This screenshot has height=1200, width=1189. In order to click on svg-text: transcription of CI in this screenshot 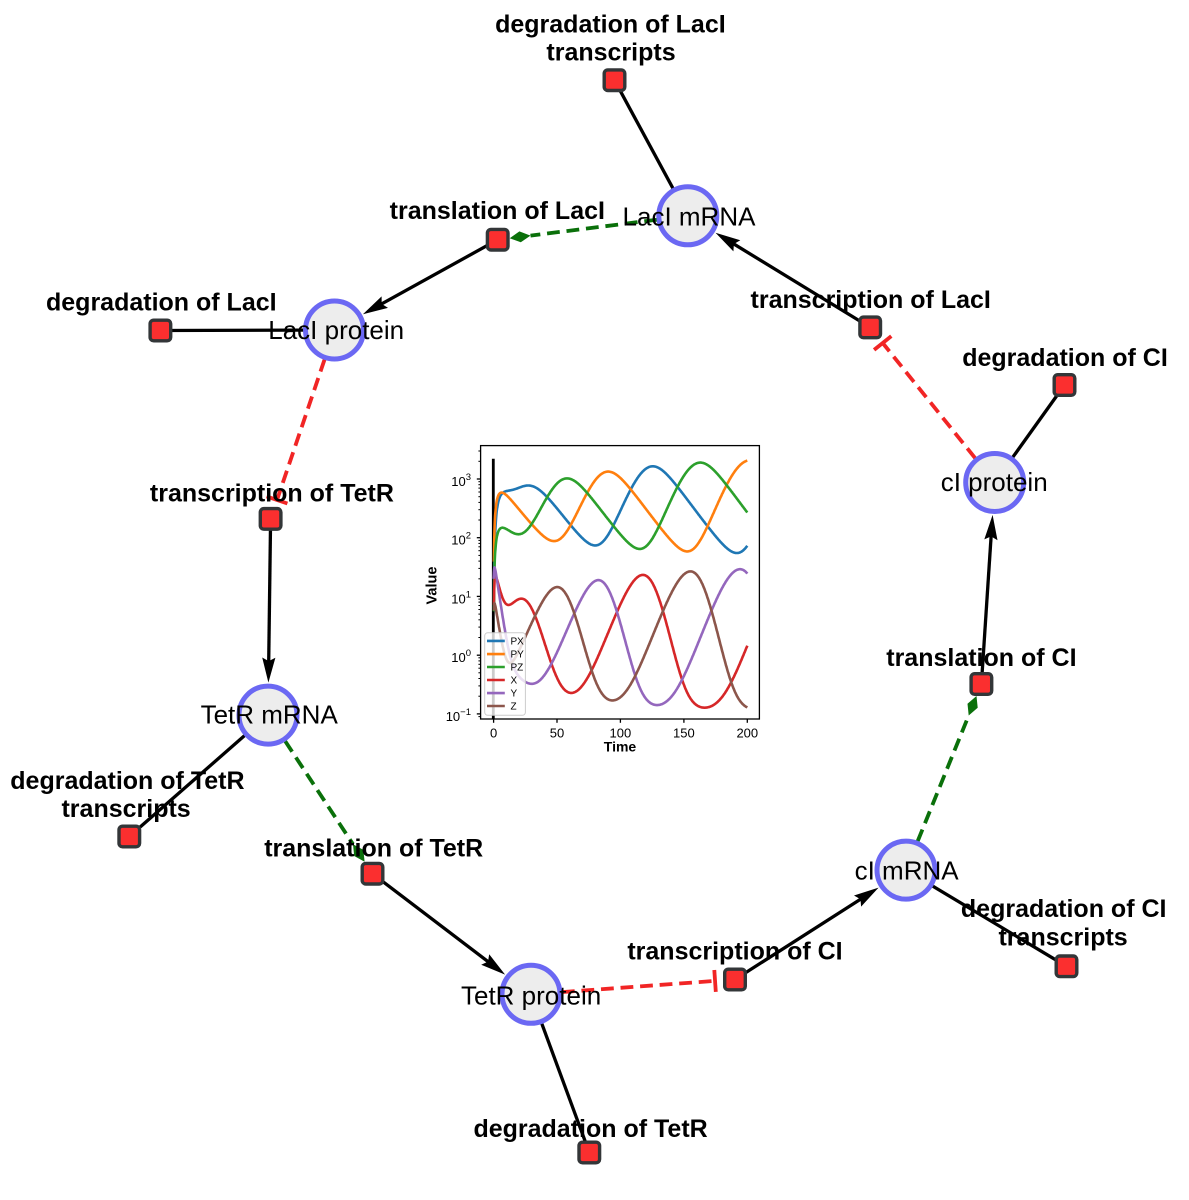, I will do `click(734, 951)`.